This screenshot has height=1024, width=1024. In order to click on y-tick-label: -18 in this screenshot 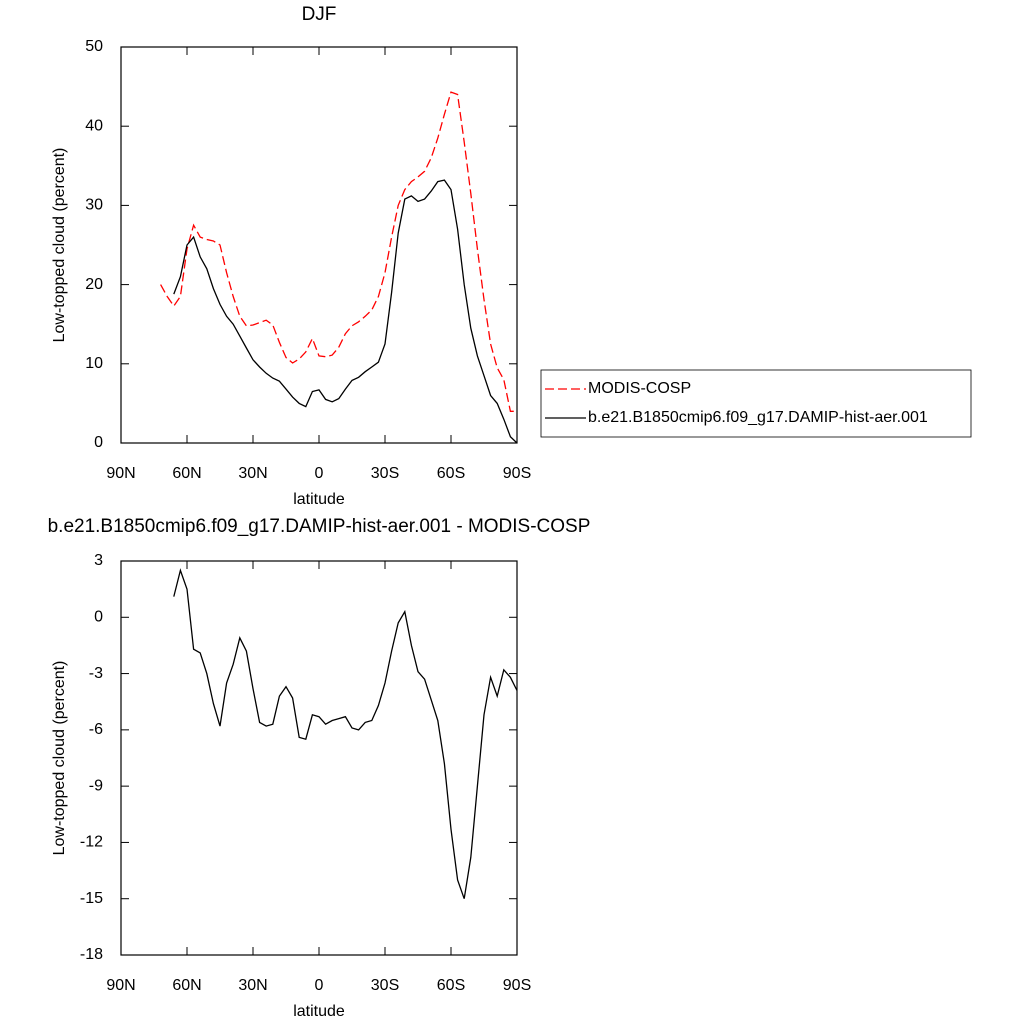, I will do `click(91, 954)`.